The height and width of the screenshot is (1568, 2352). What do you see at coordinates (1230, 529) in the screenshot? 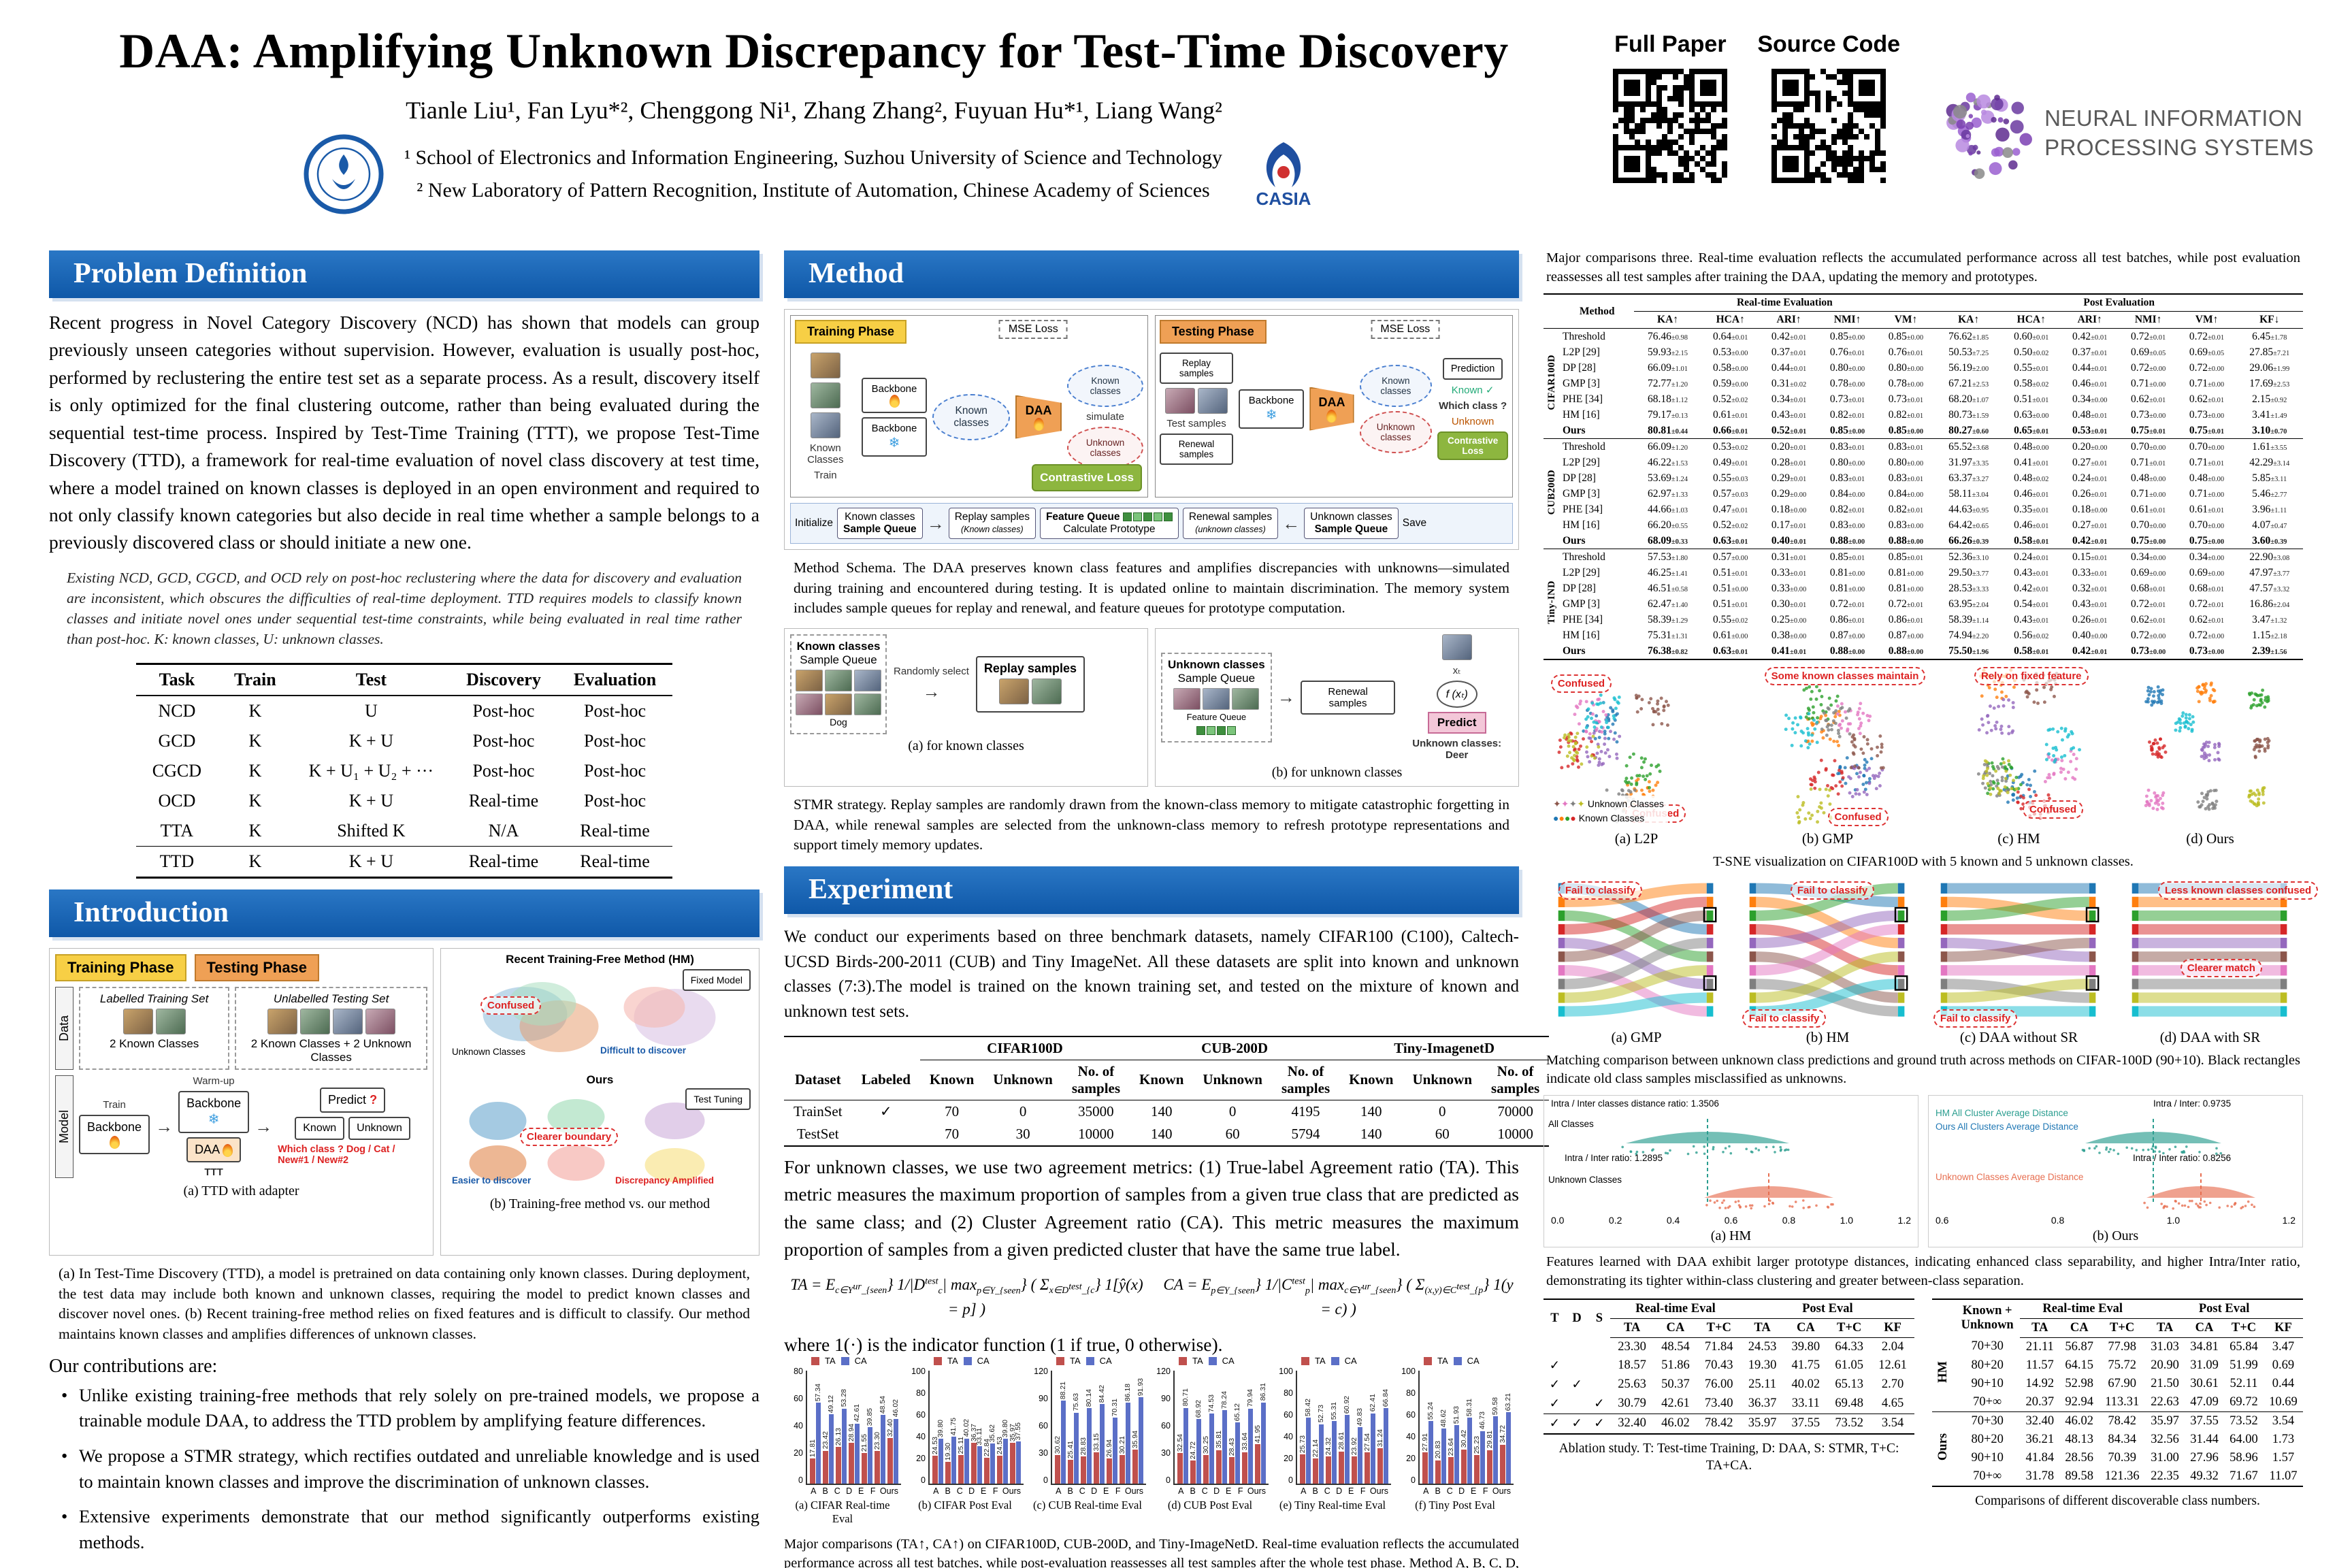
I see `renewal-tag: (unknown classes)` at bounding box center [1230, 529].